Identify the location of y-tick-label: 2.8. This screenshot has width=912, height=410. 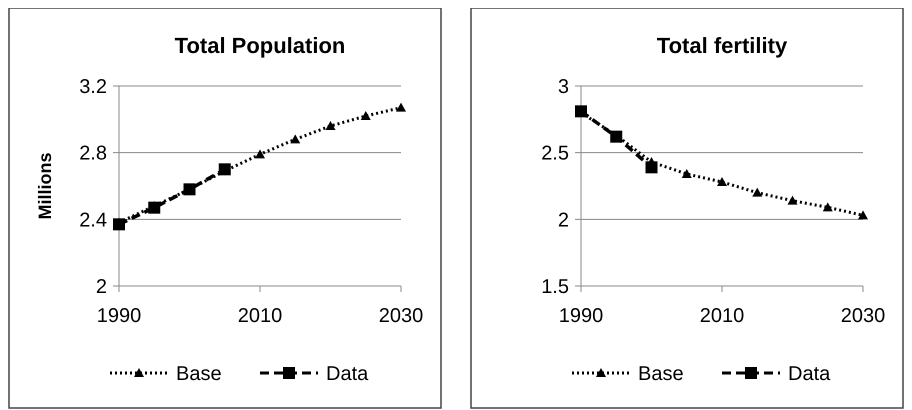
(93, 153).